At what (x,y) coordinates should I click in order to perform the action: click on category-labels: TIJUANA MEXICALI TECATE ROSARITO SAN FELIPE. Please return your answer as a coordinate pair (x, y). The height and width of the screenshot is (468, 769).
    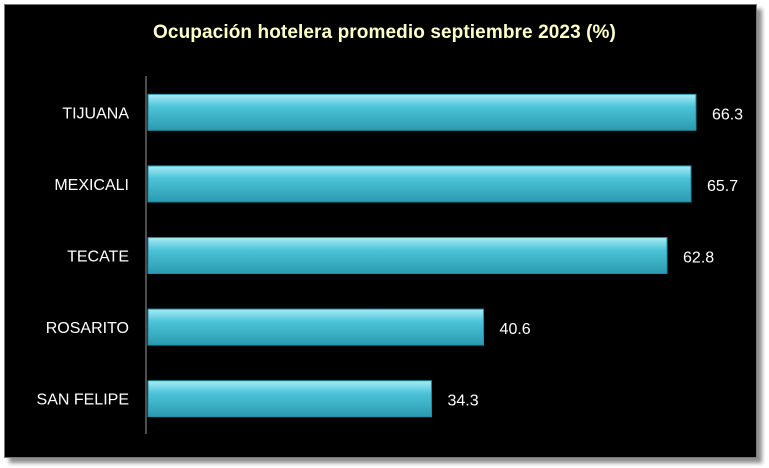
    Looking at the image, I should click on (83, 256).